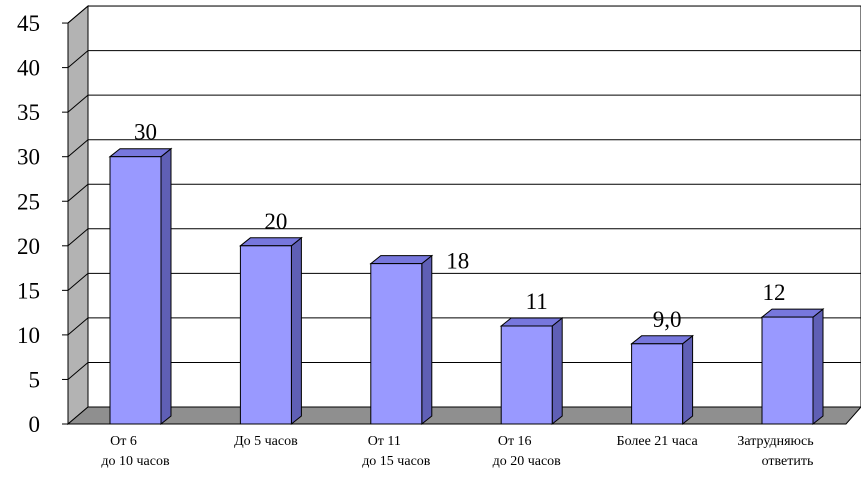 Image resolution: width=861 pixels, height=479 pixels. Describe the element at coordinates (35, 424) in the screenshot. I see `y-tick-label: 0` at that location.